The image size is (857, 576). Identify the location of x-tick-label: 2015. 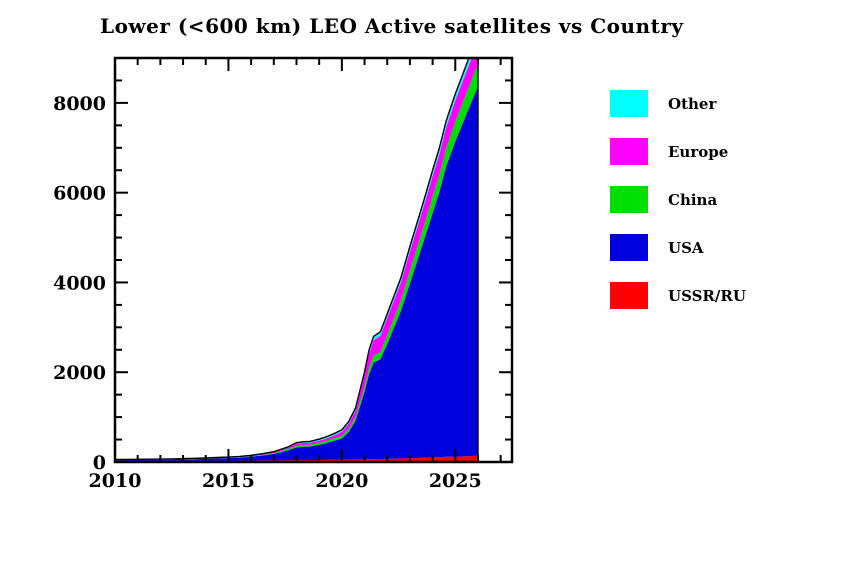
(228, 481).